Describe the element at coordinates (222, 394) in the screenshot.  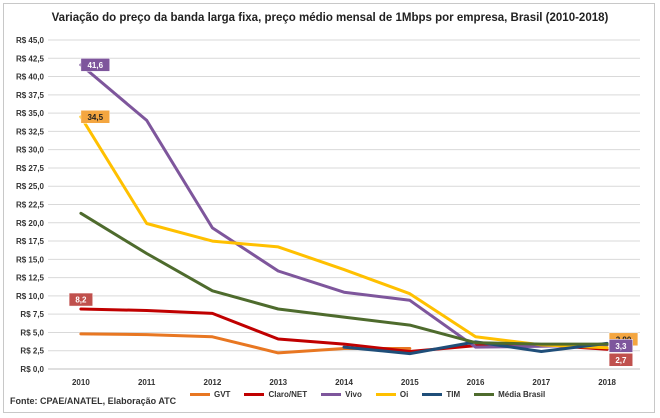
I see `legend-label: GVT` at that location.